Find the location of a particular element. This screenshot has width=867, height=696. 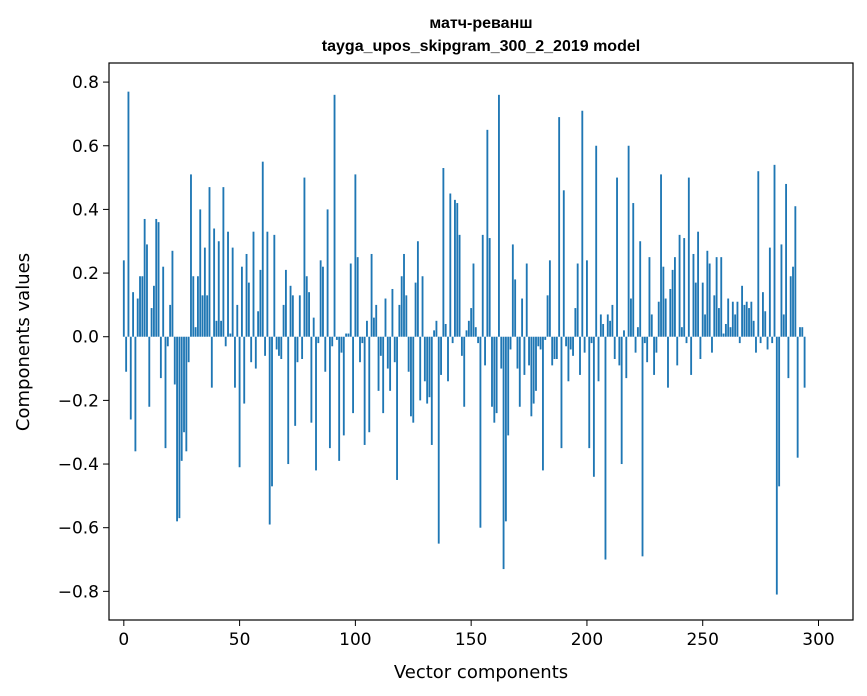

x-tick-label: 0 is located at coordinates (123, 640).